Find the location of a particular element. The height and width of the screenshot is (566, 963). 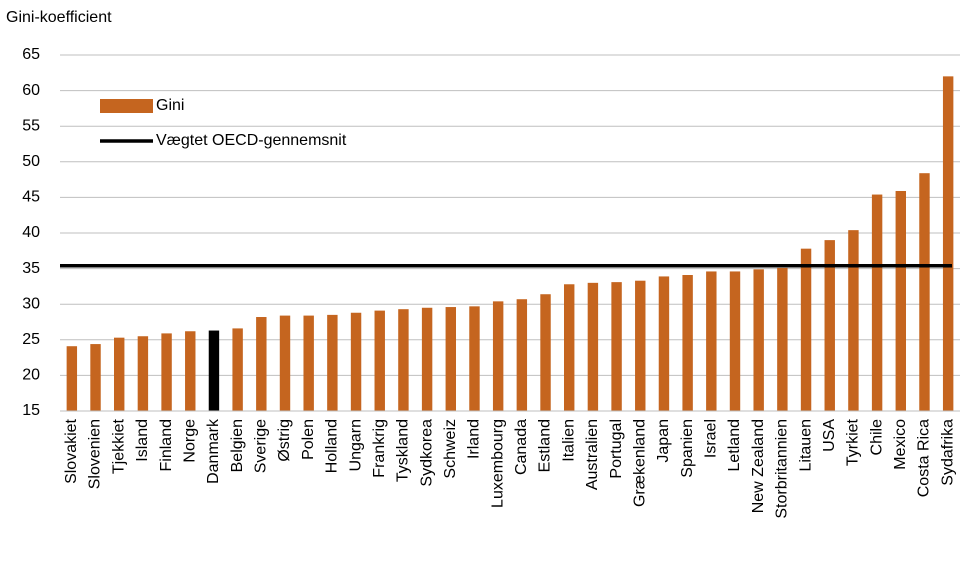

y-axis-label: Gini-koefficient is located at coordinates (59, 17).